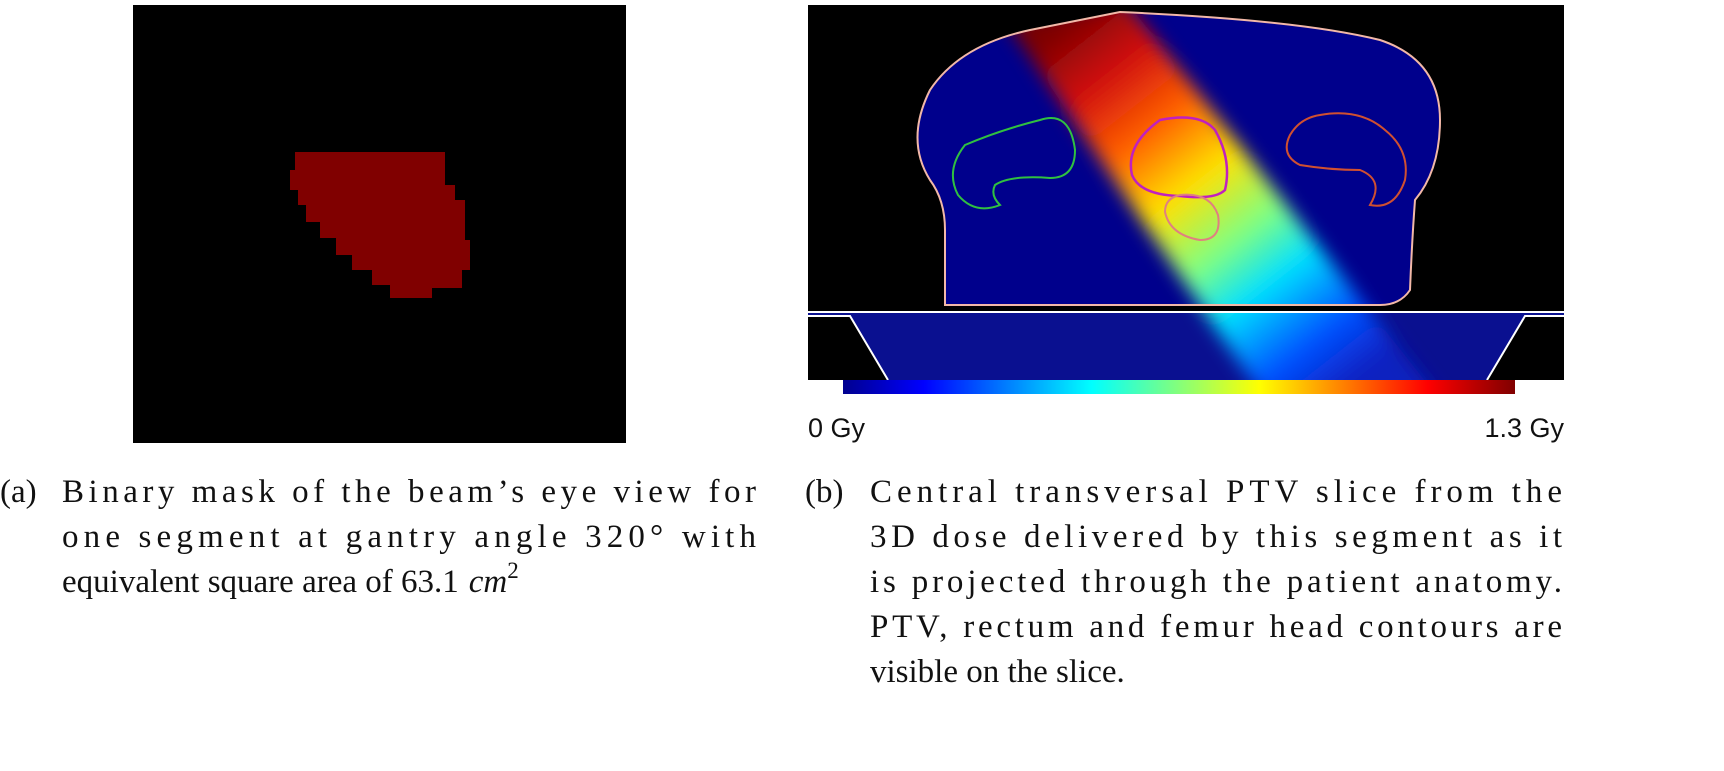 This screenshot has height=771, width=1724. I want to click on caption-a-label: (a), so click(18, 492).